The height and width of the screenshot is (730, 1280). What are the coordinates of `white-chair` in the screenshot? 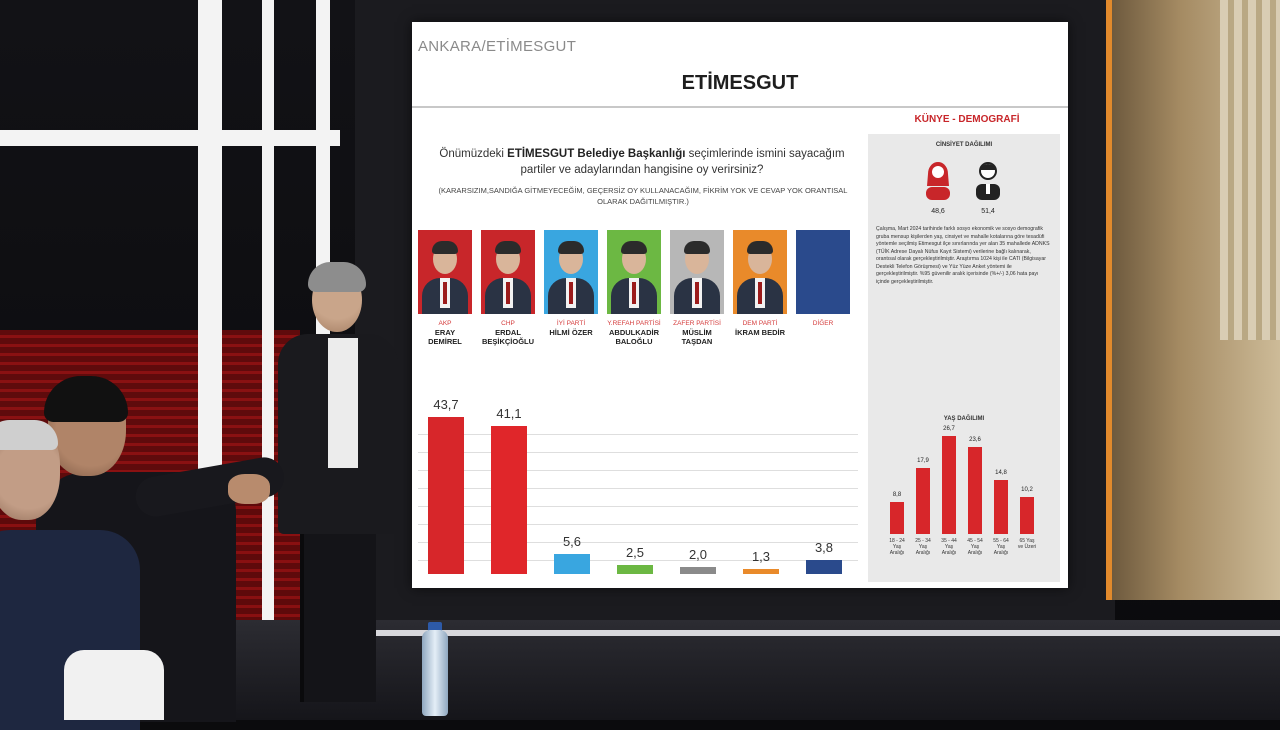 It's located at (114, 685).